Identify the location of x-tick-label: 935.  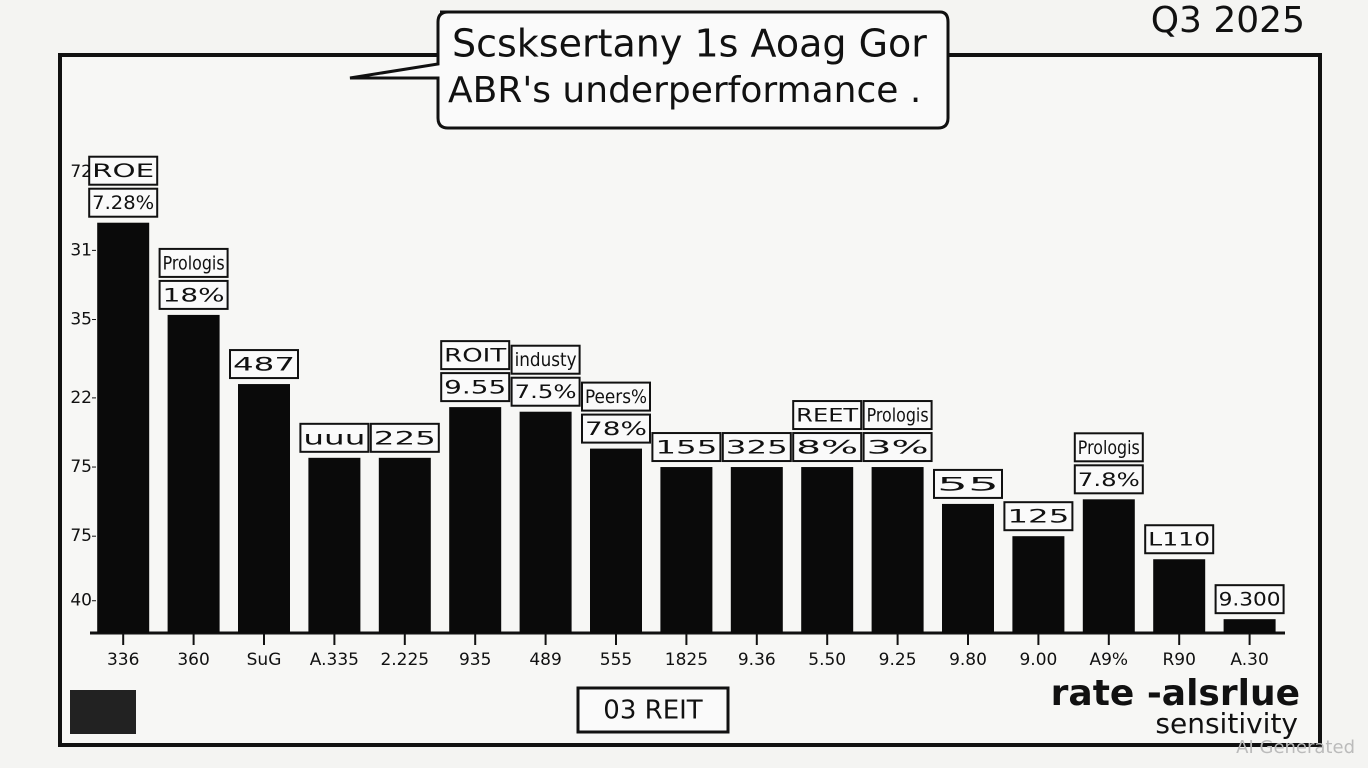
(475, 660).